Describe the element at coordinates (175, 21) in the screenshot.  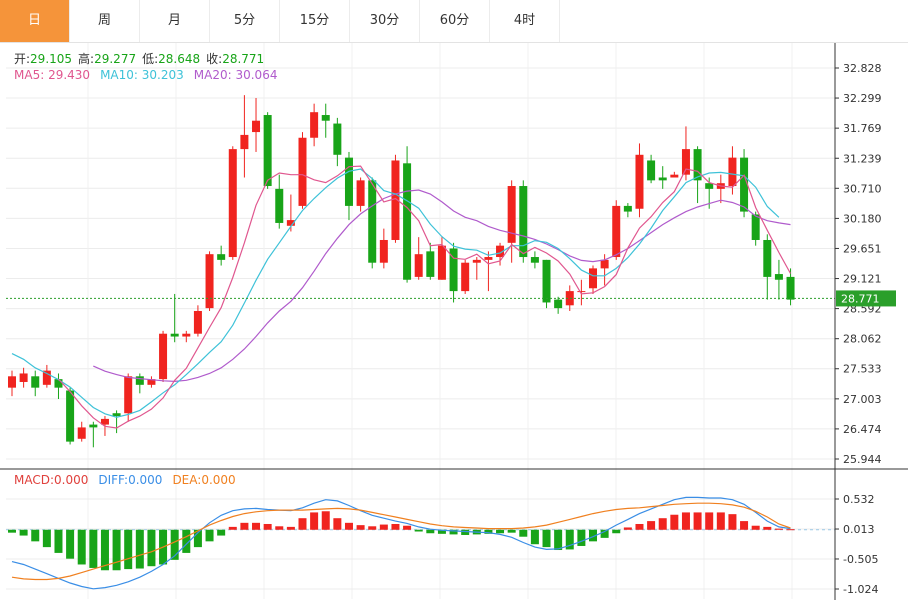
I see `tab-2: 月` at that location.